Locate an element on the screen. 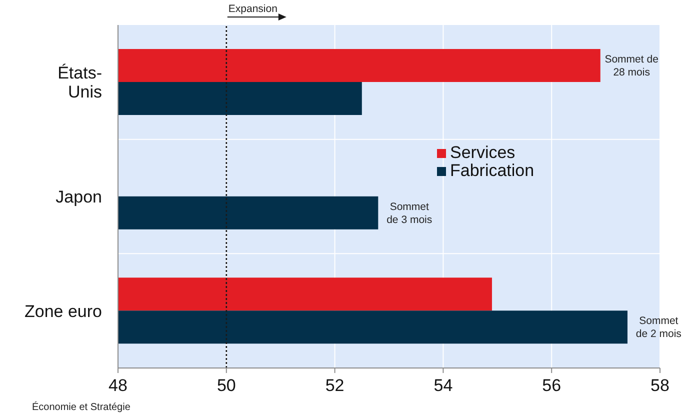 The width and height of the screenshot is (690, 420). x-tick-label: 58 is located at coordinates (660, 386).